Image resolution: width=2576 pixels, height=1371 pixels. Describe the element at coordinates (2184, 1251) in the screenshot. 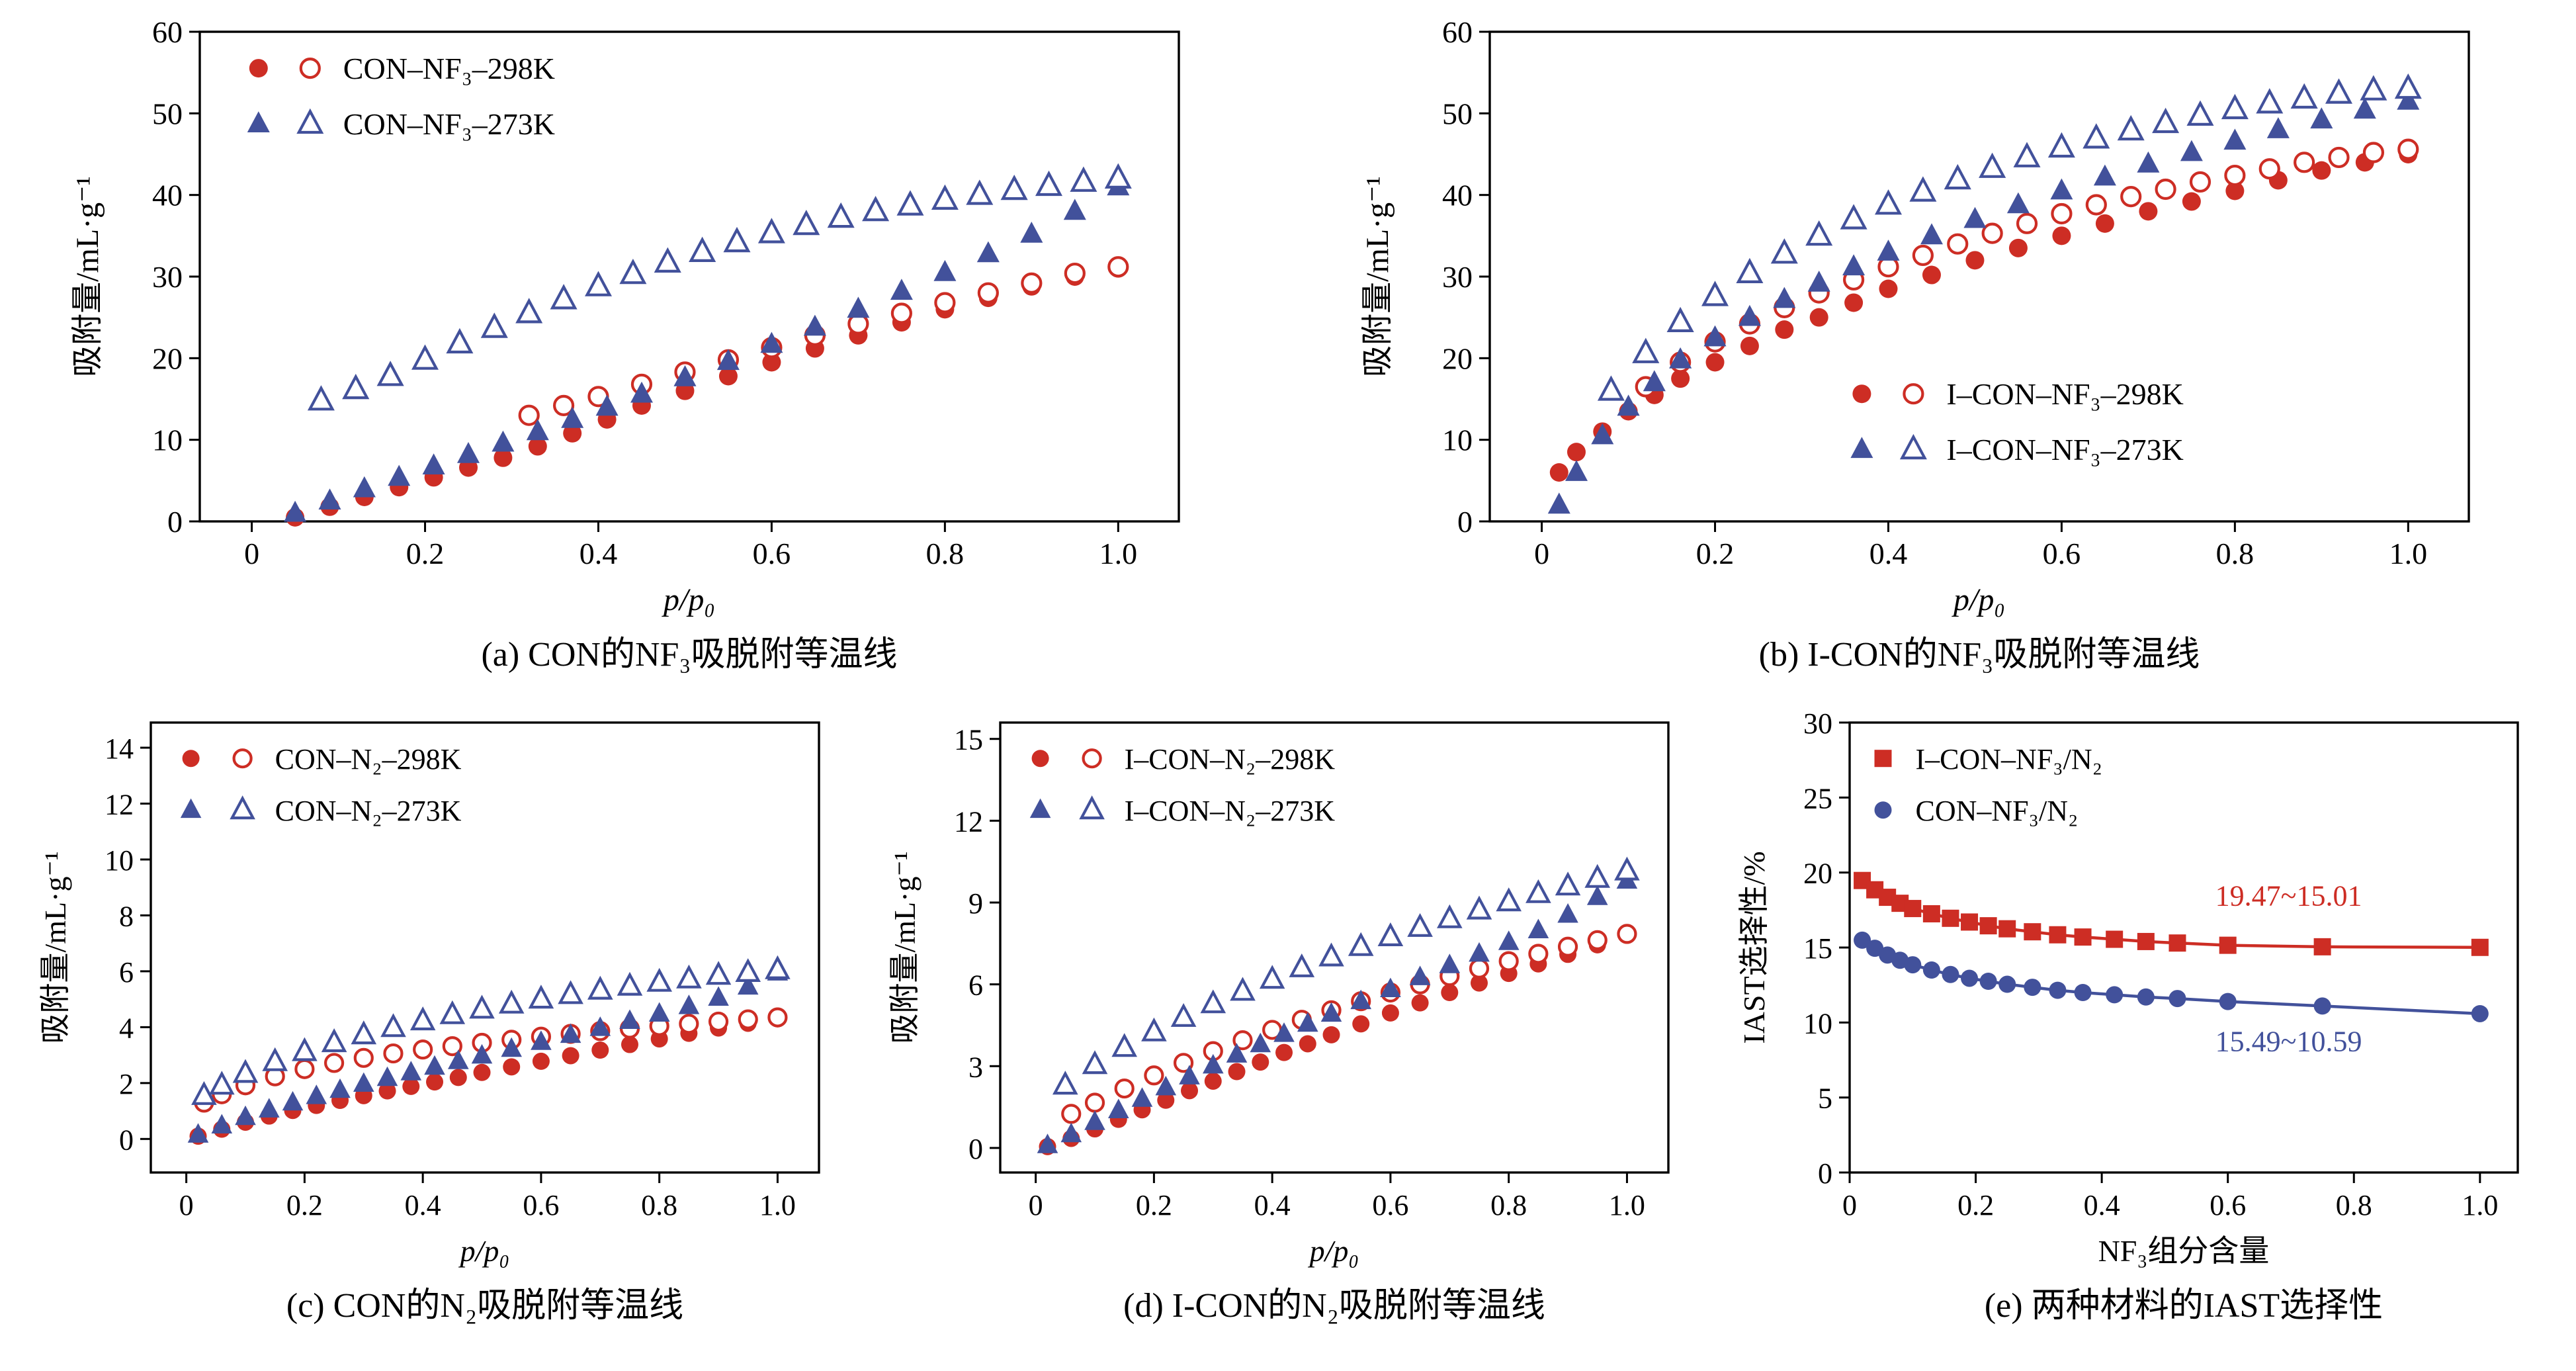

I see `x-axis-label-e: NF₃组分含量` at that location.